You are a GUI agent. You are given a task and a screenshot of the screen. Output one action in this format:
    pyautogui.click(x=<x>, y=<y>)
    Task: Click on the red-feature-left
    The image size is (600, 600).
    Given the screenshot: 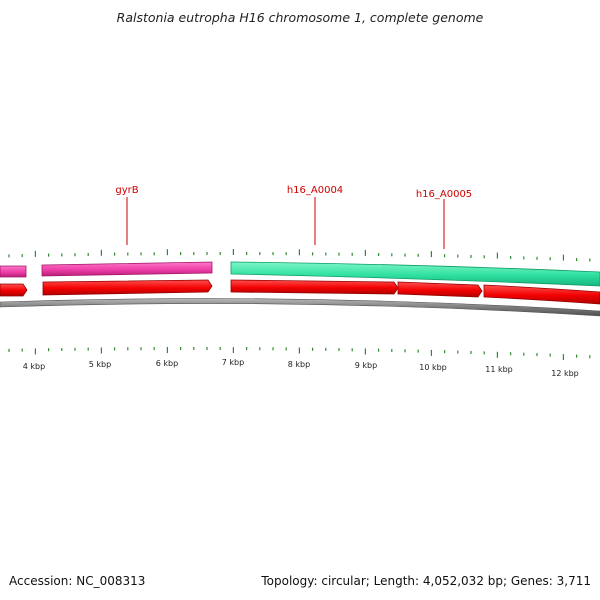 What is the action you would take?
    pyautogui.click(x=14, y=290)
    